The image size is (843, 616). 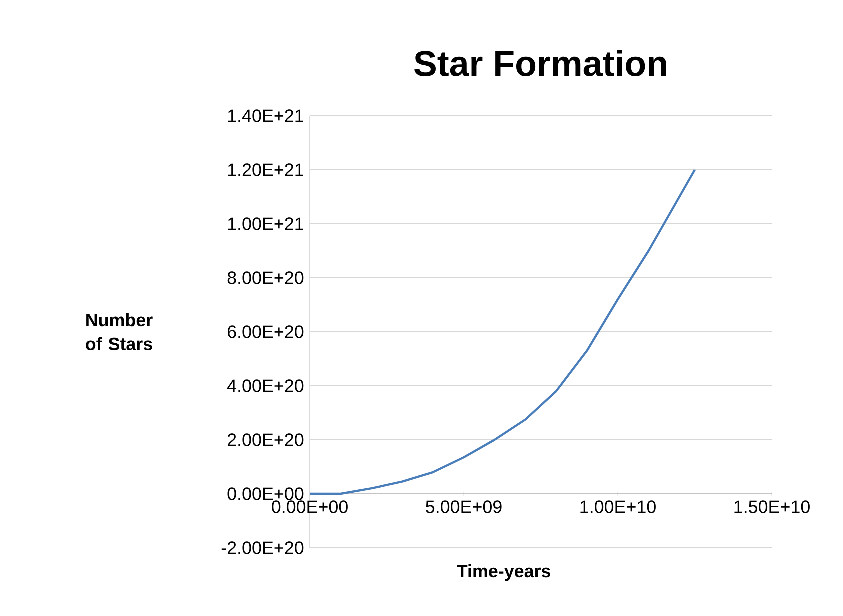 What do you see at coordinates (266, 440) in the screenshot?
I see `y-tick-label: 2.00E+20` at bounding box center [266, 440].